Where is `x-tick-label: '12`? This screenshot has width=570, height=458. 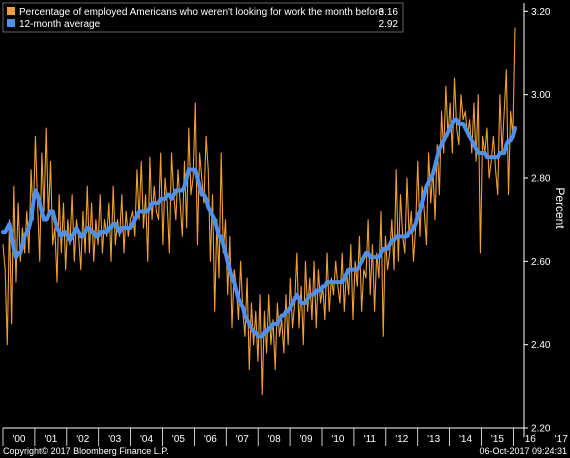
x-tick-label: '12 is located at coordinates (401, 439).